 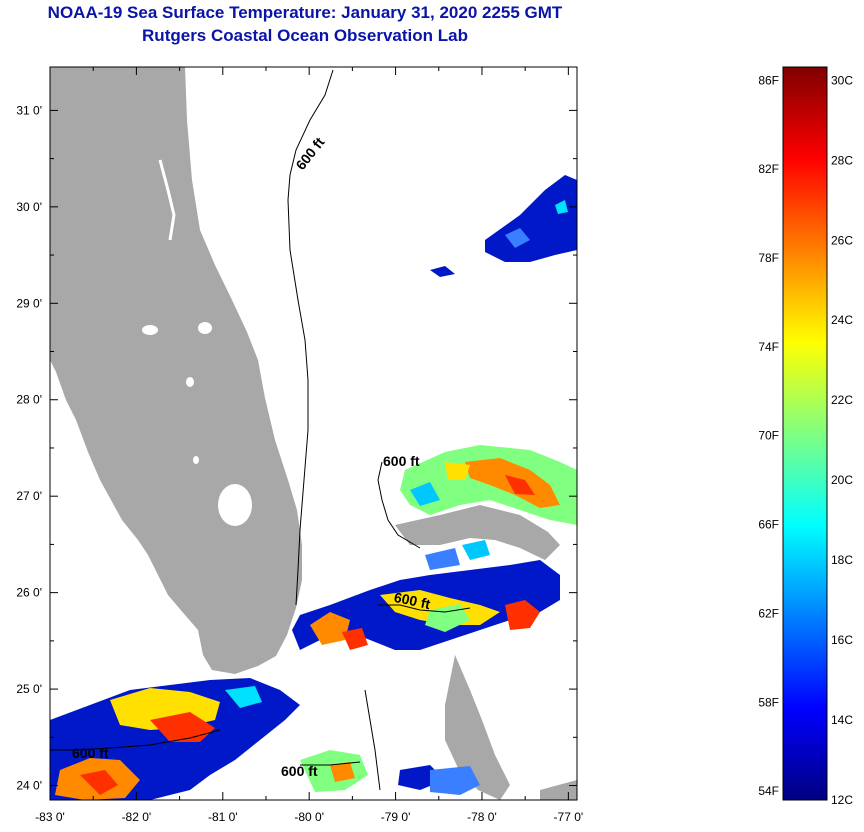 What do you see at coordinates (842, 480) in the screenshot?
I see `colorbar-c-label: 20C` at bounding box center [842, 480].